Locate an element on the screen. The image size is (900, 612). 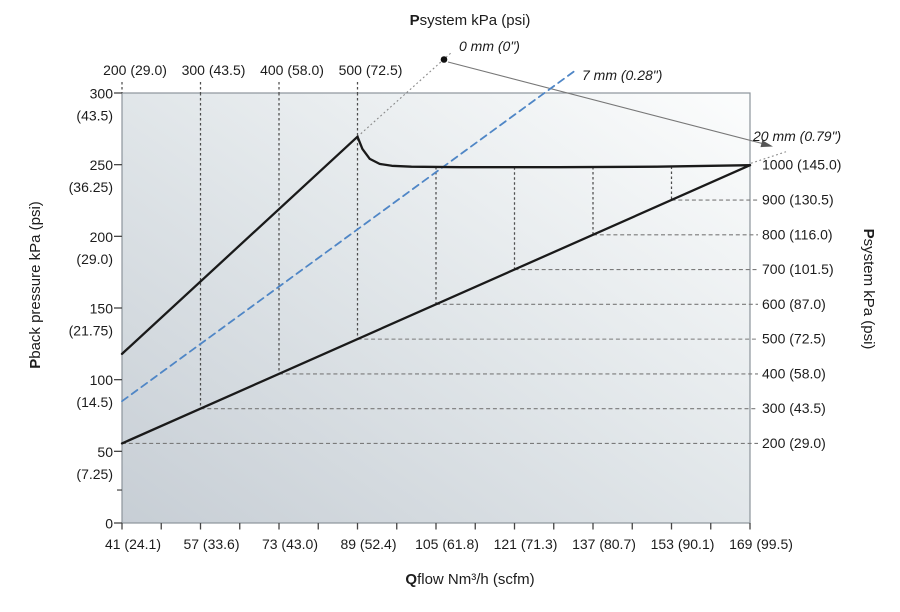
right-axis-tick-label: 200 (29.0) is located at coordinates (794, 443).